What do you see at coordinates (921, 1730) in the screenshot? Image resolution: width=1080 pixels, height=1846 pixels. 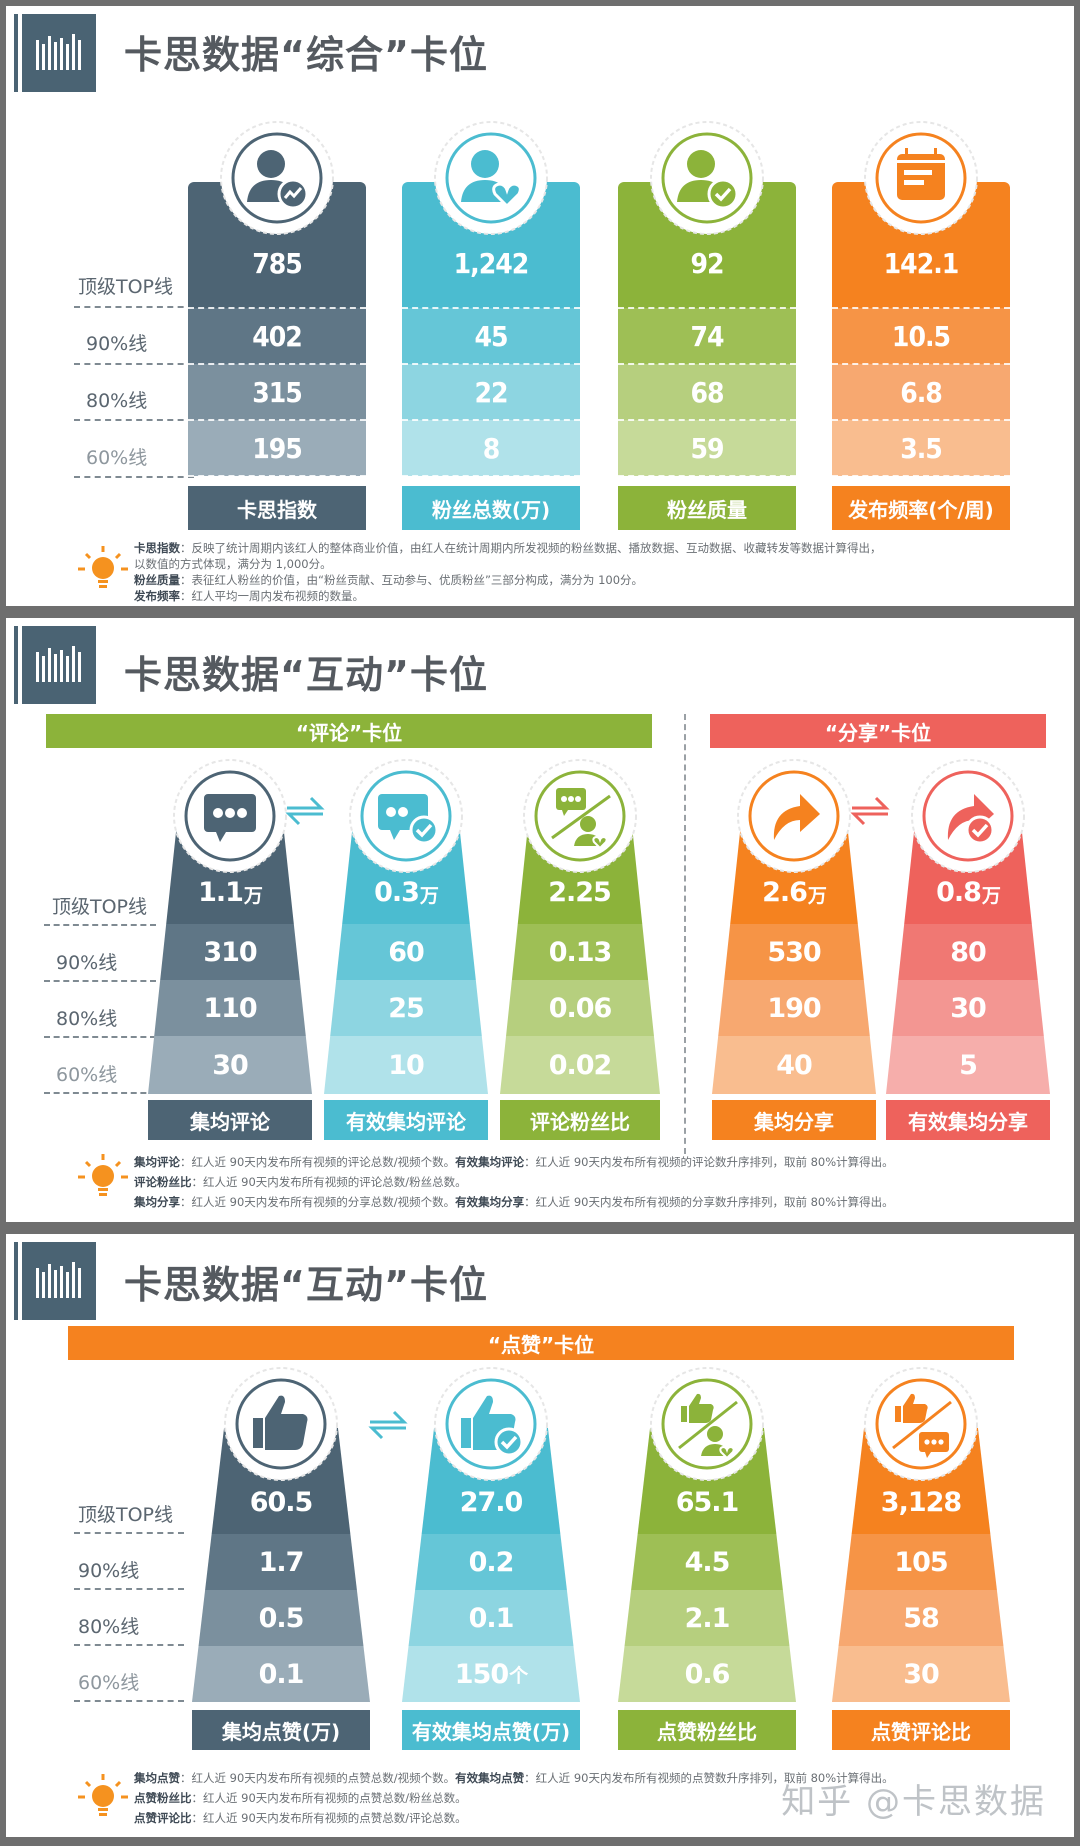 I see `column-label-like-comment-ratio: 点赞评论比` at bounding box center [921, 1730].